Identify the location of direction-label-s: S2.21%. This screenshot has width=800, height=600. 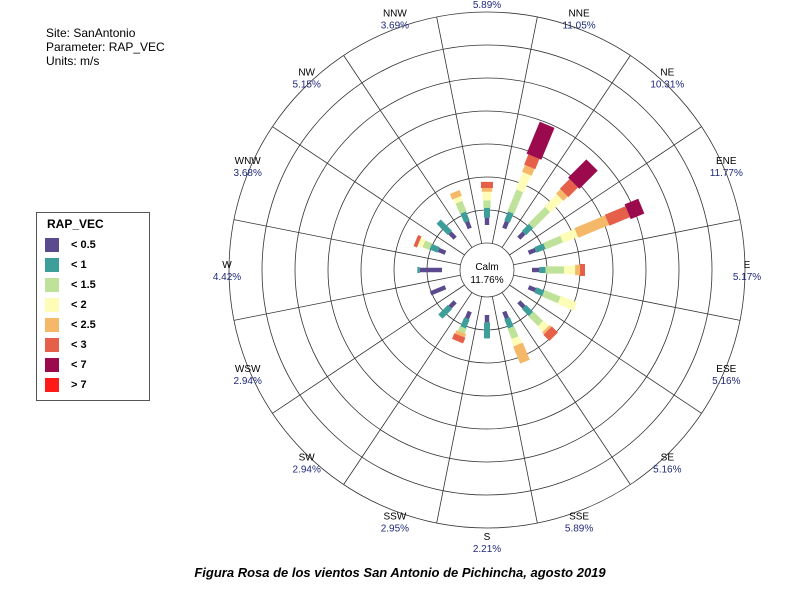
(487, 543).